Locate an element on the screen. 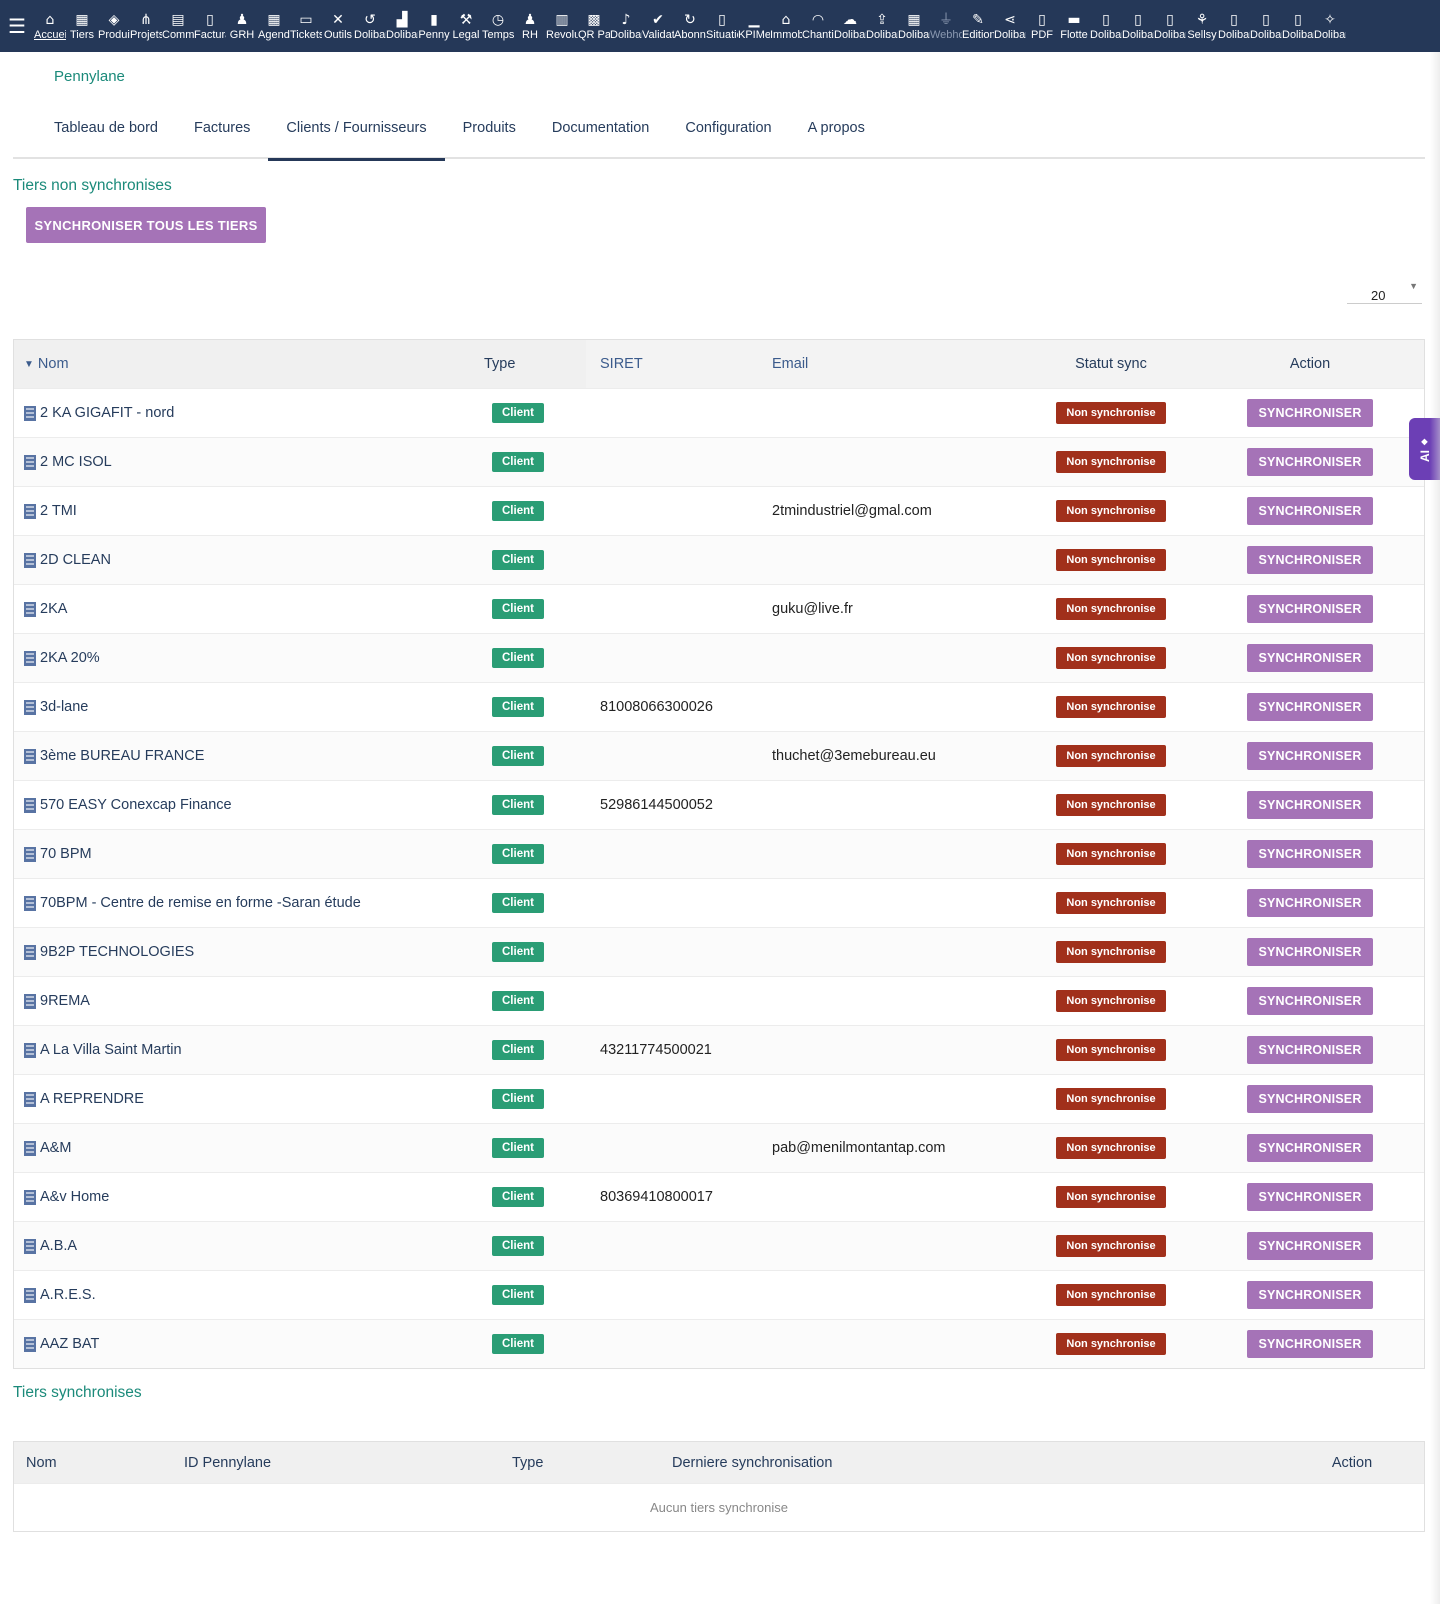 The width and height of the screenshot is (1440, 1604). sync-all-button: SYNCHRONISER TOUS LES TIERS is located at coordinates (146, 225).